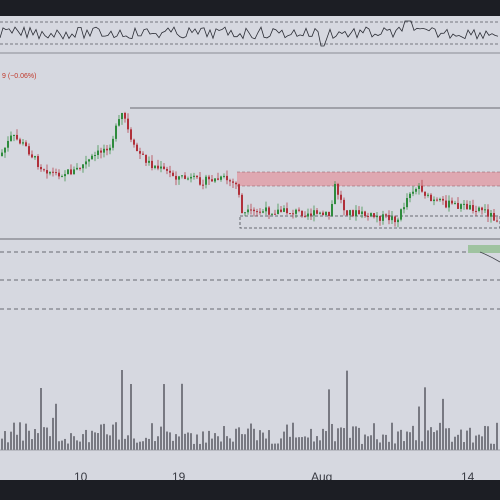  What do you see at coordinates (368, 179) in the screenshot?
I see `supply-zone` at bounding box center [368, 179].